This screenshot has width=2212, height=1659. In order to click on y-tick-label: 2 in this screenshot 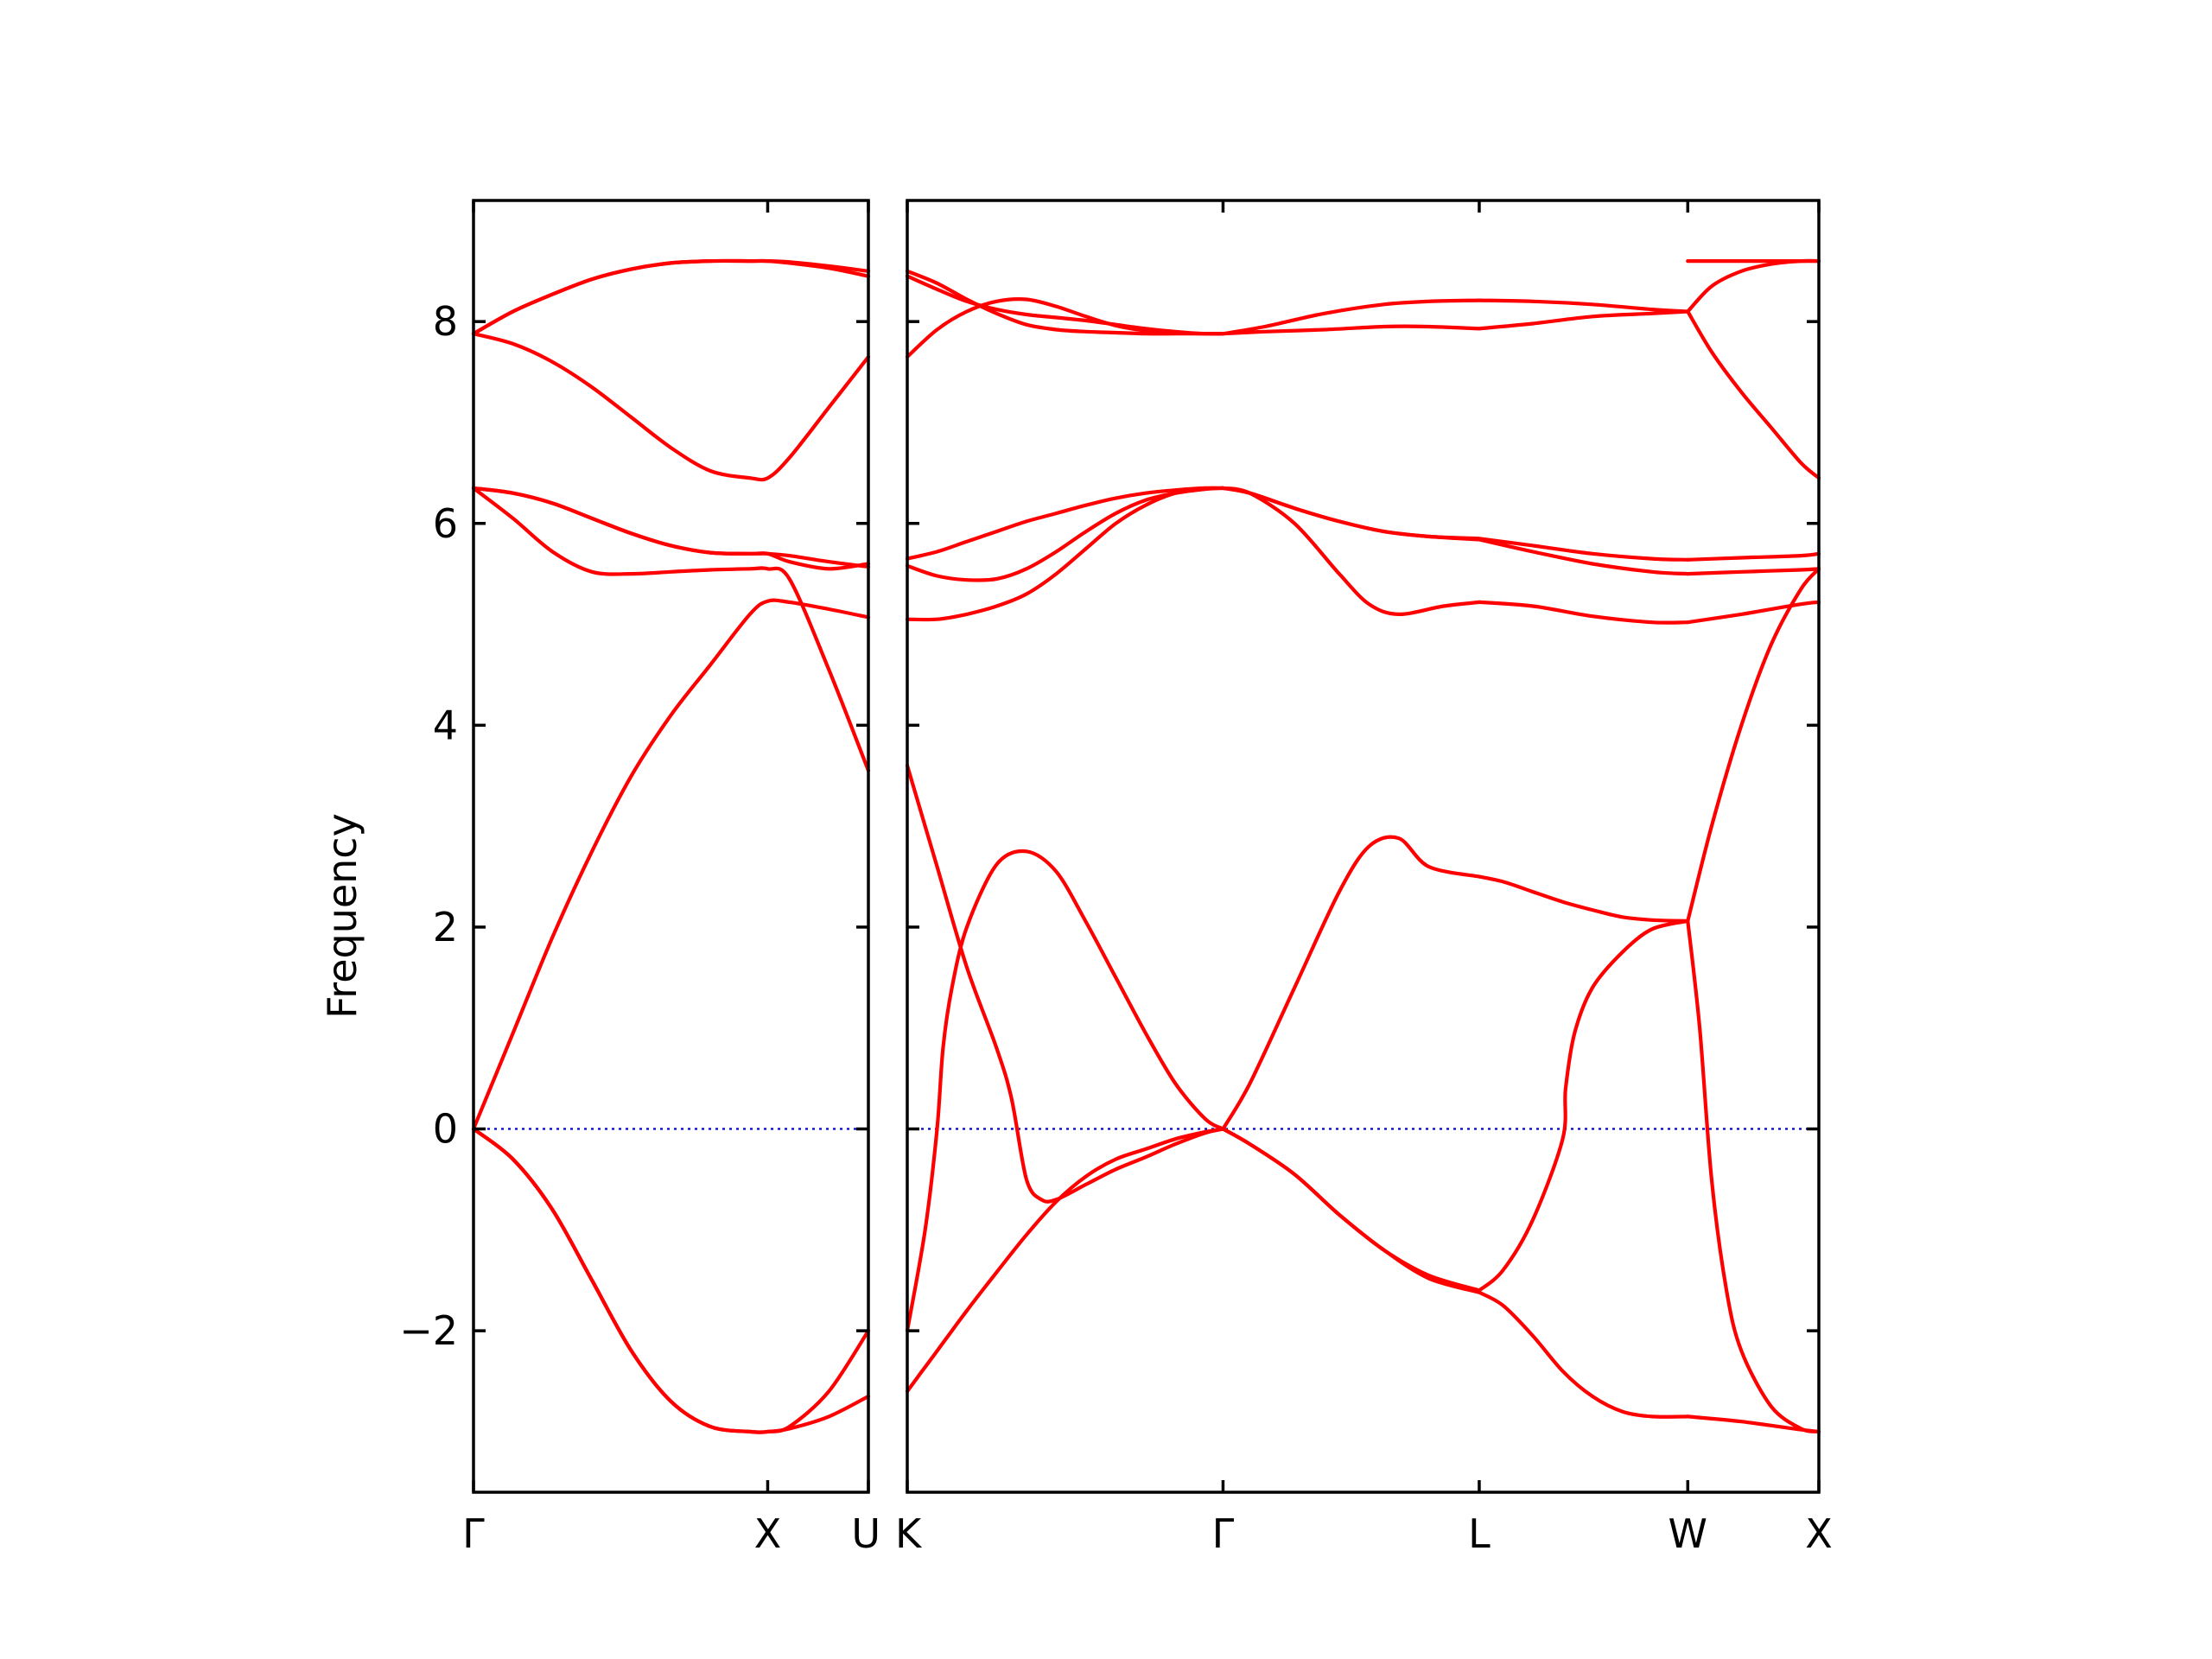, I will do `click(446, 927)`.